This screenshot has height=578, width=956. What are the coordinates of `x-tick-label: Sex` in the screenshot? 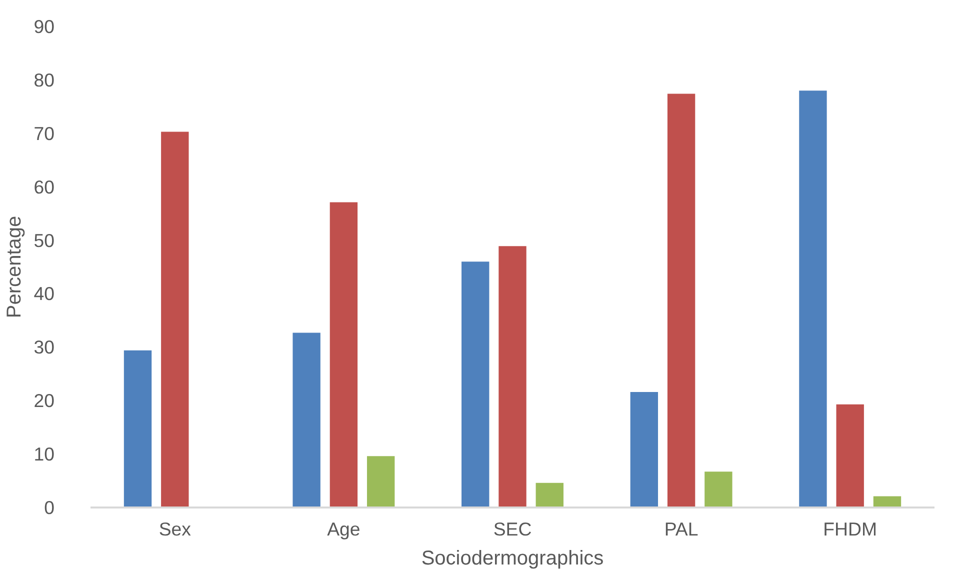 It's located at (175, 529).